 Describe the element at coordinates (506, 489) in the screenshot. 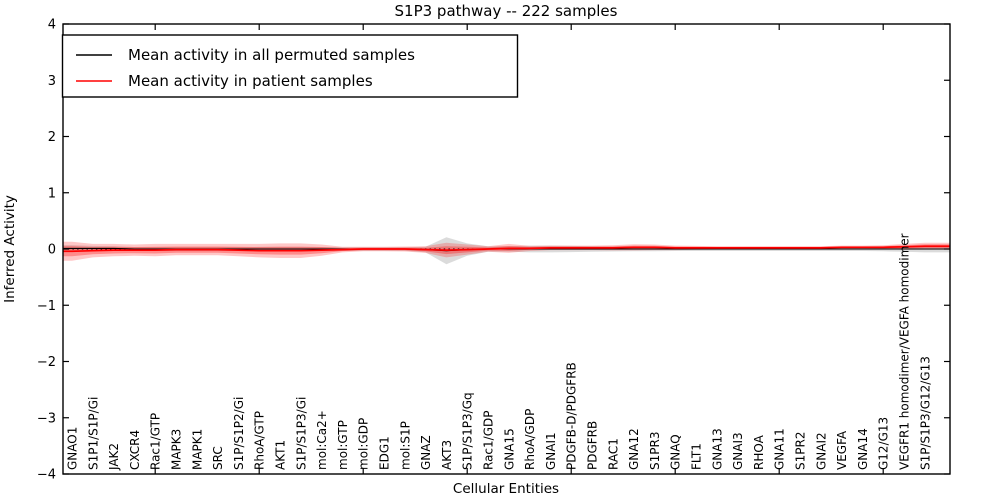

I see `x-axis-title: Cellular Entities` at that location.